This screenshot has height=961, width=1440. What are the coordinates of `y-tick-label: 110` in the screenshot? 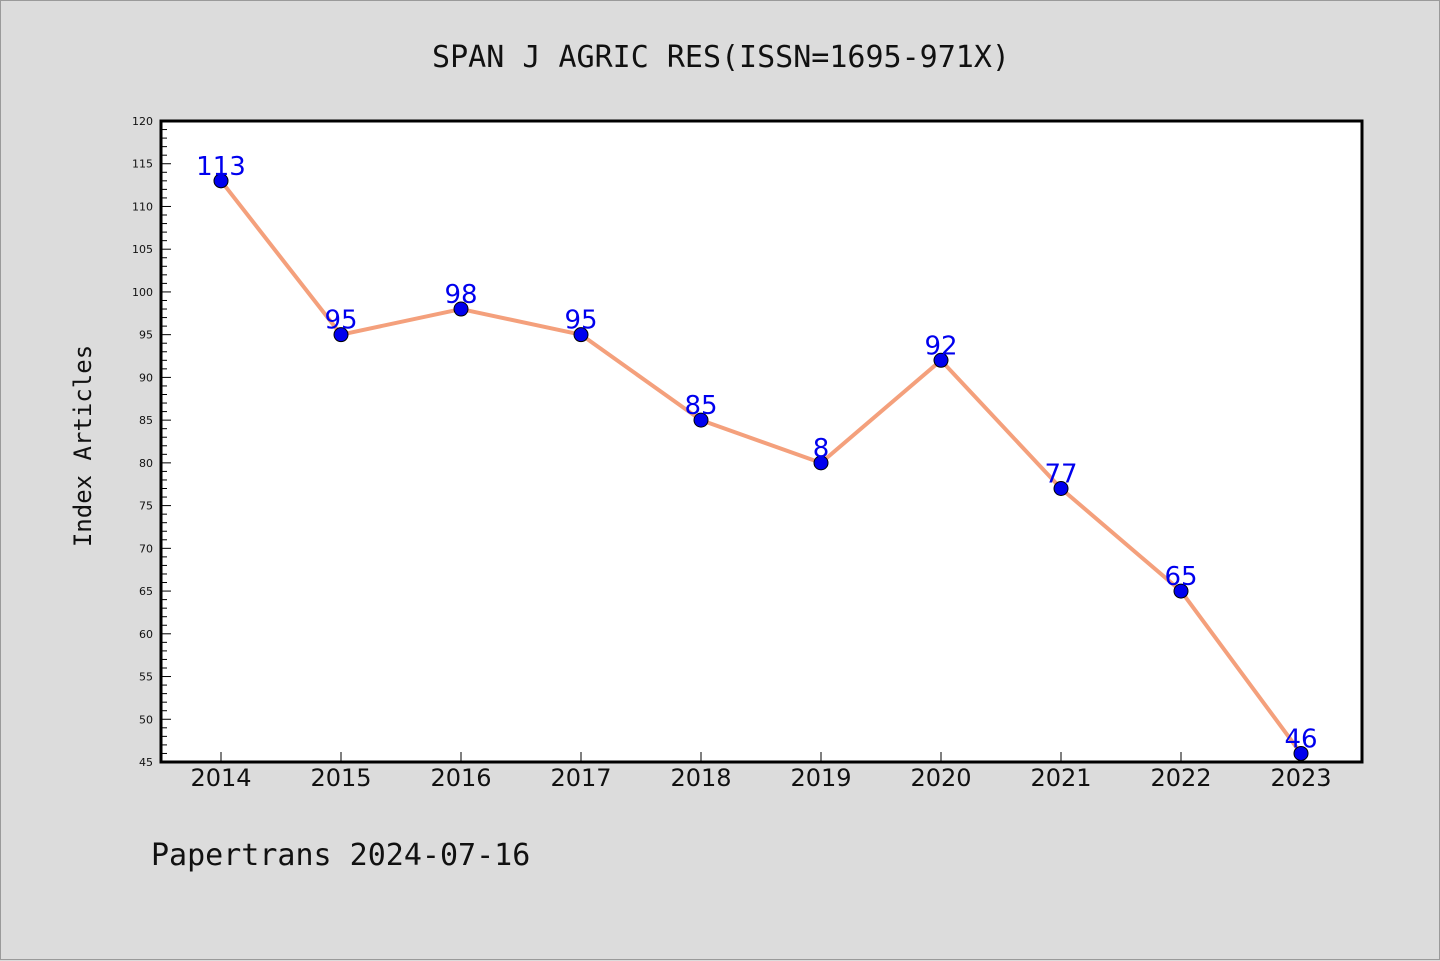 It's located at (142, 206).